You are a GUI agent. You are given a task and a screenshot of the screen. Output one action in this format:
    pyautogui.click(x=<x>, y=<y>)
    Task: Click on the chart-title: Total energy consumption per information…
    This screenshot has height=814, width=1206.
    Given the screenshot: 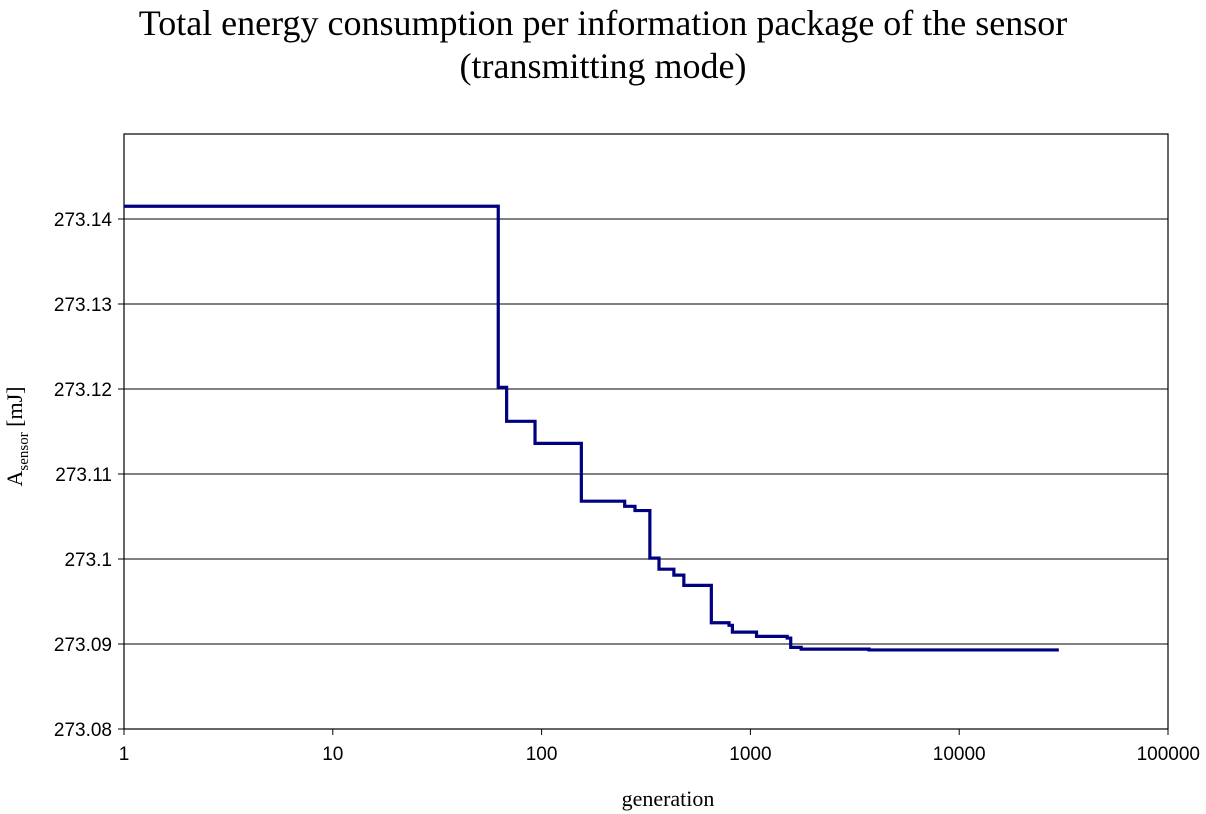 What is the action you would take?
    pyautogui.click(x=603, y=23)
    